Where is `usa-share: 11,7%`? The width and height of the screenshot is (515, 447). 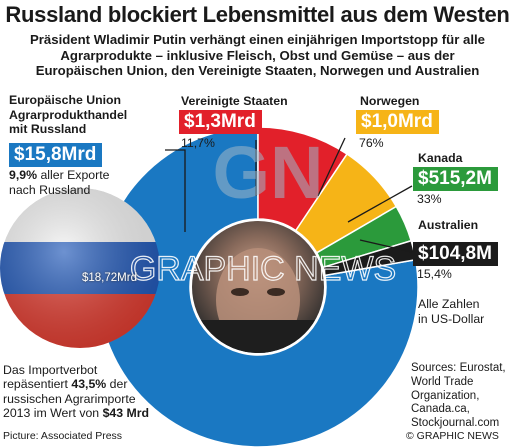
usa-share: 11,7% is located at coordinates (198, 143).